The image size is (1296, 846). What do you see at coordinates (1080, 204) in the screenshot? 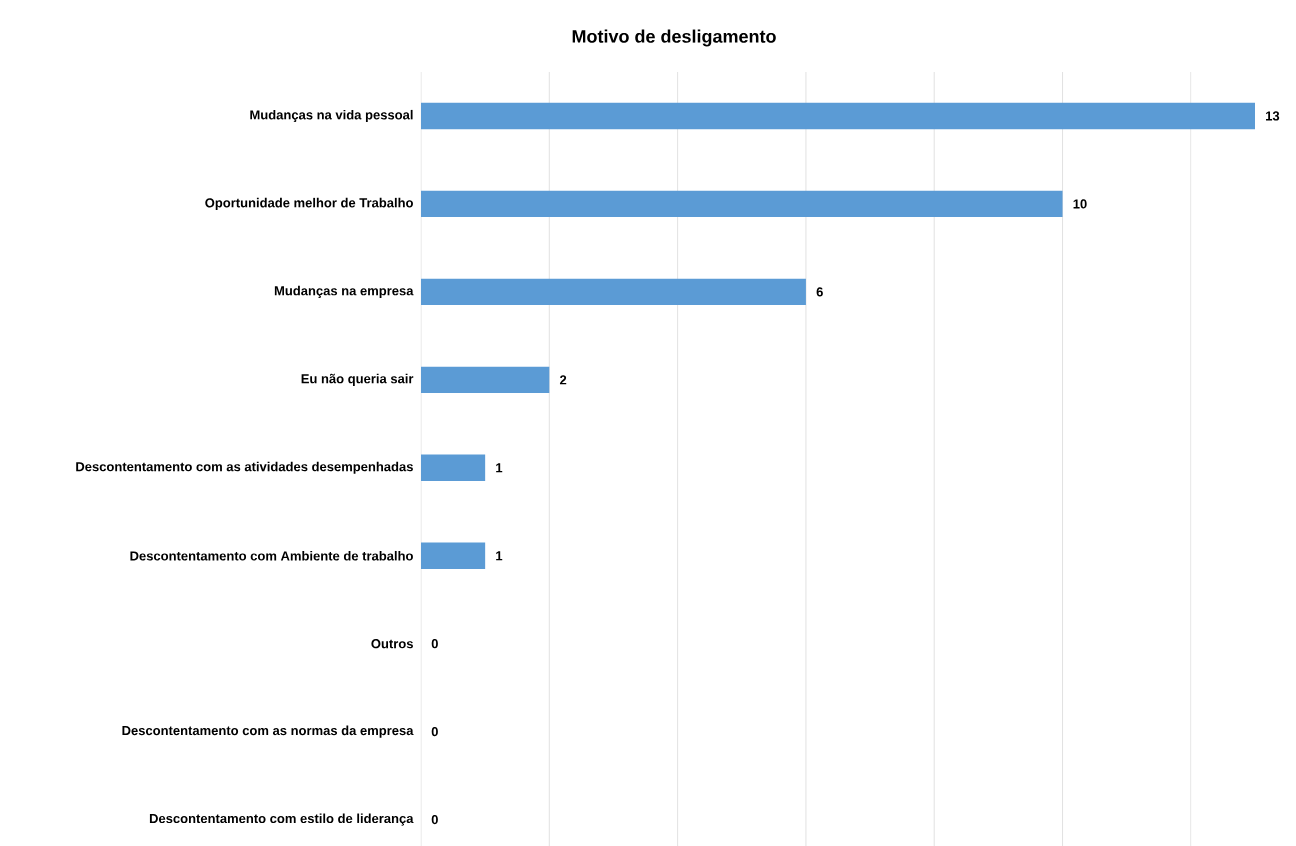
I see `data-label: 10` at bounding box center [1080, 204].